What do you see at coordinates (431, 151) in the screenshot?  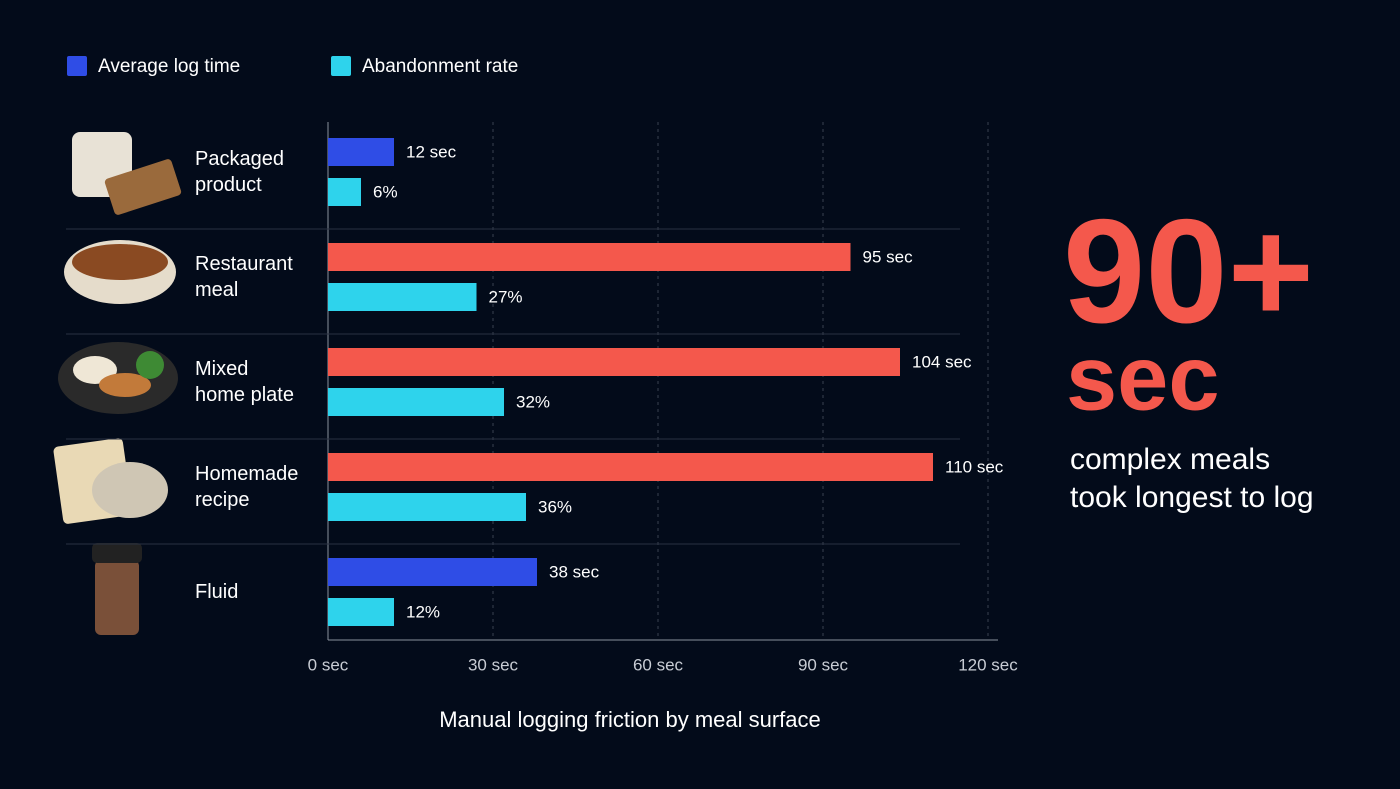 I see `value-label: 12 sec` at bounding box center [431, 151].